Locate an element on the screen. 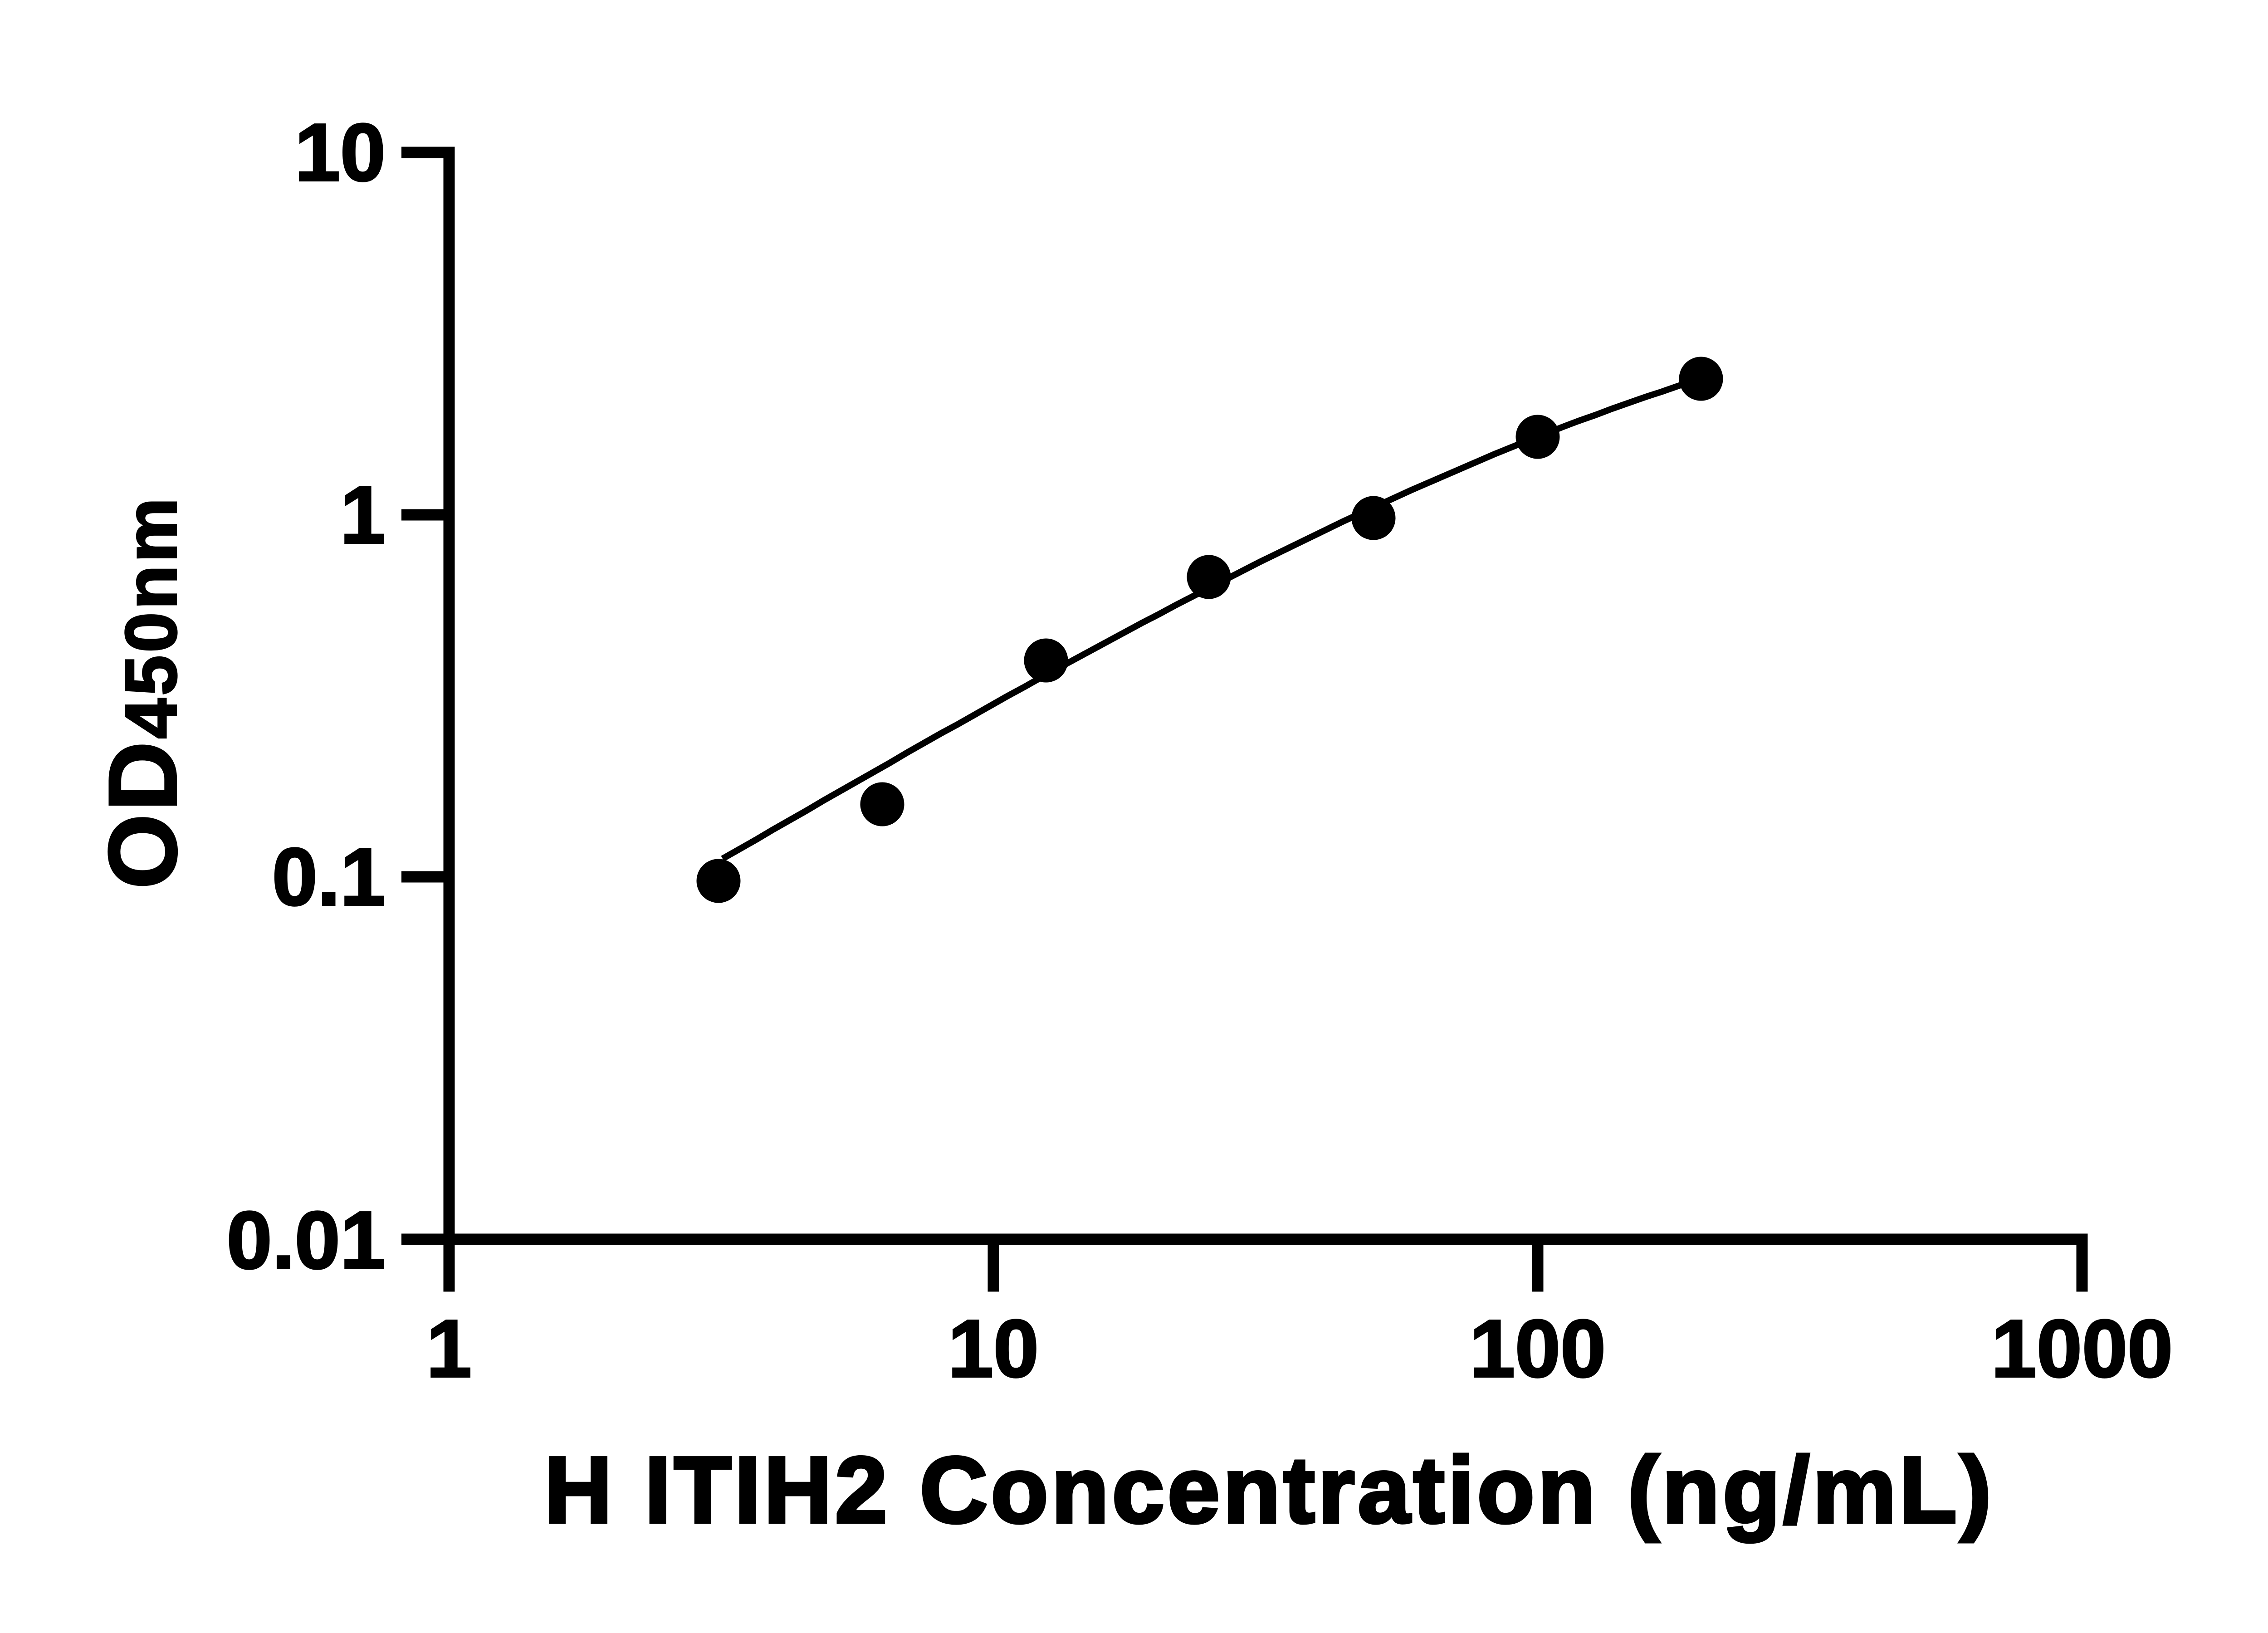 The image size is (2268, 1633). svg-text: OD450nm is located at coordinates (143, 692).